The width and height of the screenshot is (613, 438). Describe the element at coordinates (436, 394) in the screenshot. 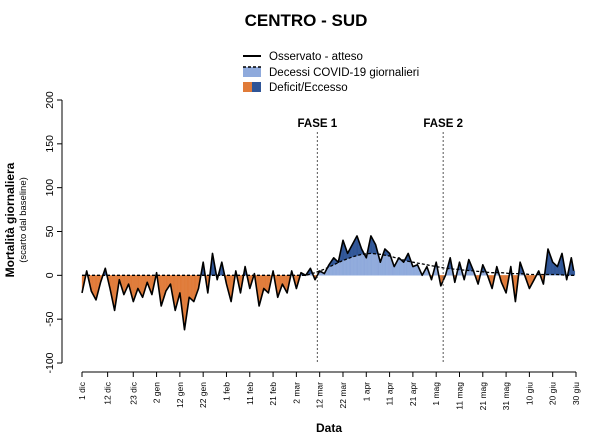

I see `x-tick-label: 1 mag` at that location.